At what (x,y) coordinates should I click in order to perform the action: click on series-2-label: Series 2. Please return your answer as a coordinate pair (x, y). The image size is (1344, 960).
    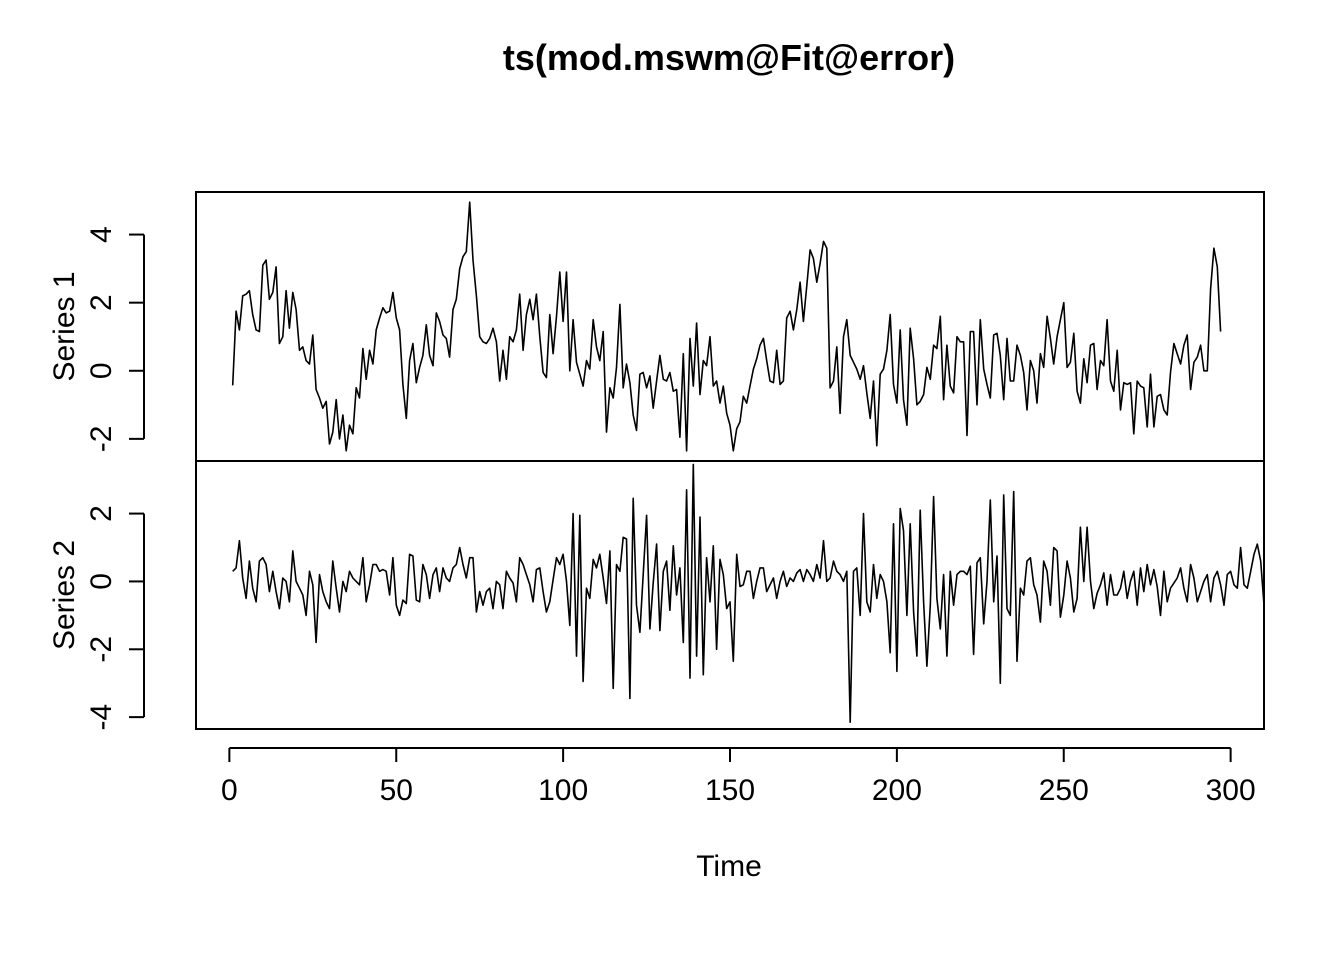
    Looking at the image, I should click on (64, 595).